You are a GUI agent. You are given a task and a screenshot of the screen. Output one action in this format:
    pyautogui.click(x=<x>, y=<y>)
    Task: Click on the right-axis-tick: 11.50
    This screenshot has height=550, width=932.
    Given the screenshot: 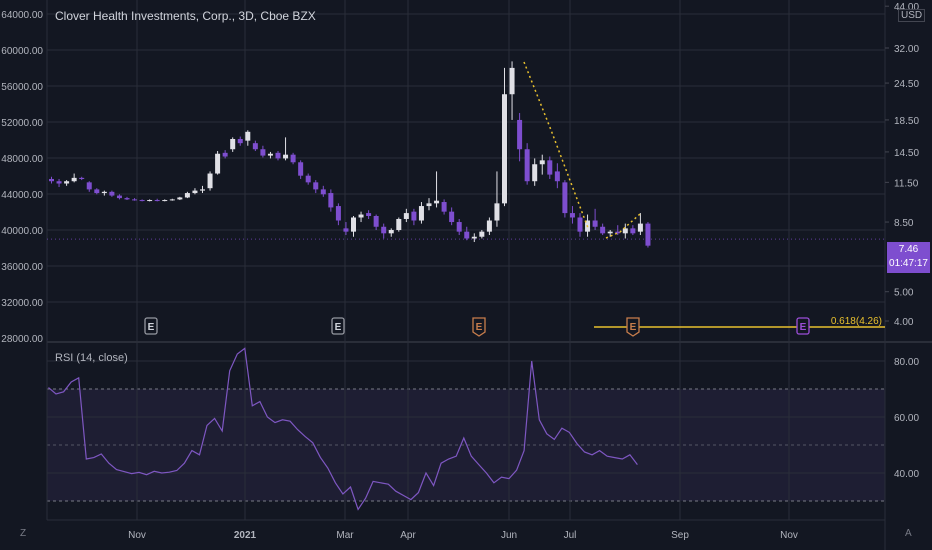 What is the action you would take?
    pyautogui.click(x=906, y=183)
    